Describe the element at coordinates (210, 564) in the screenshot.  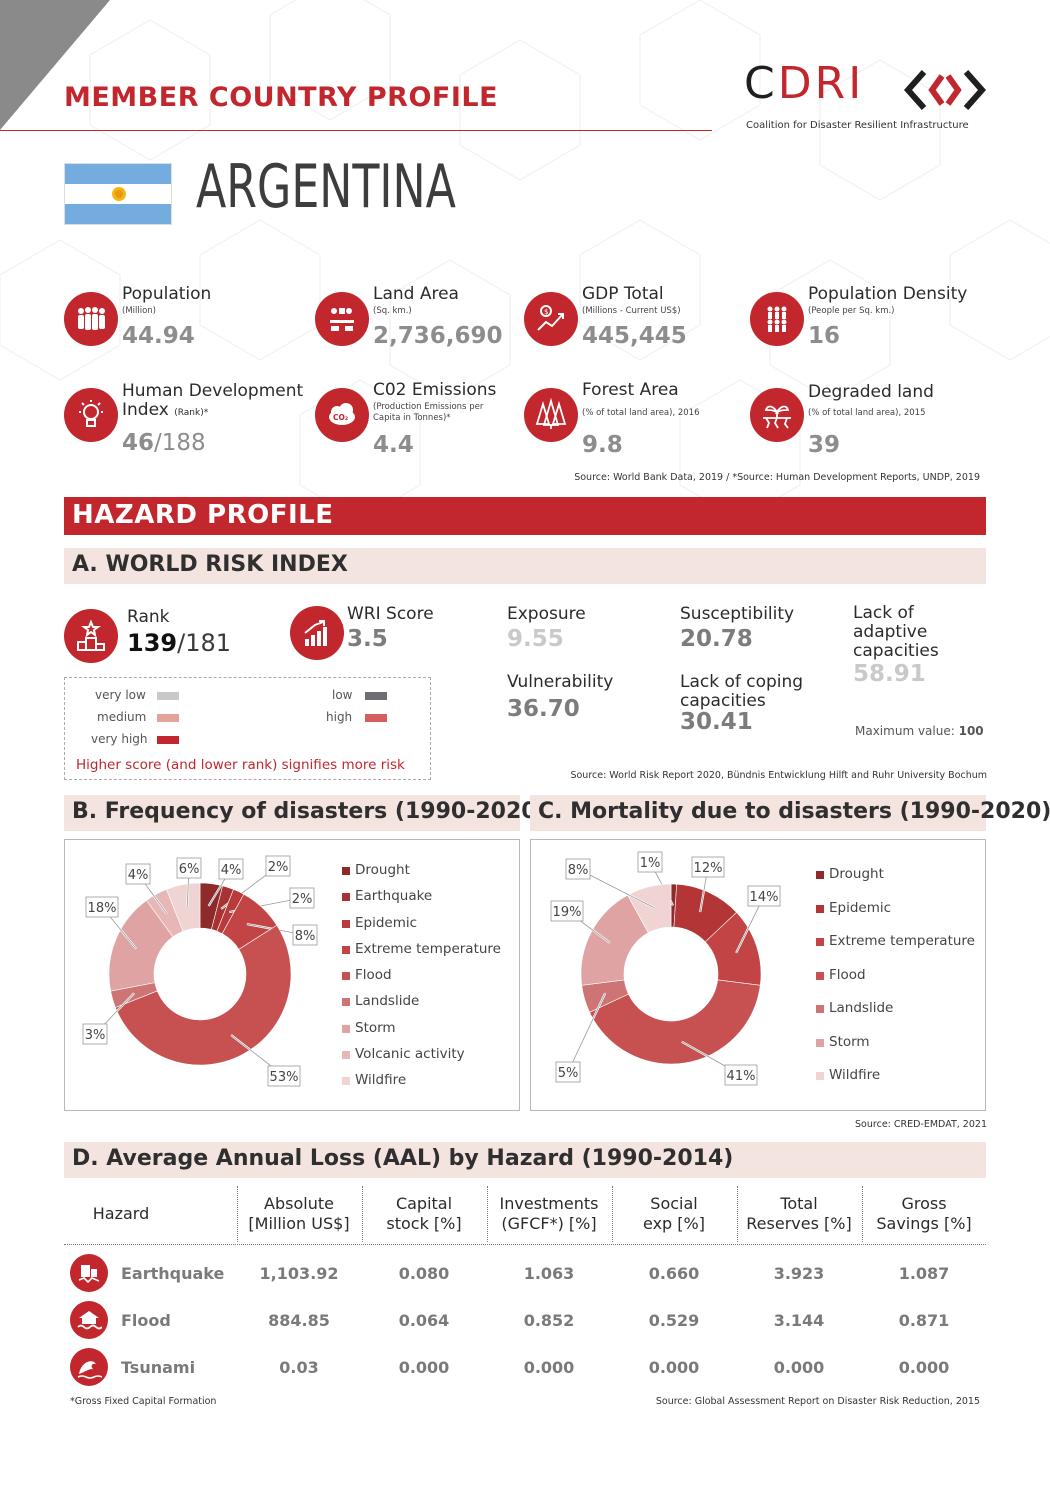
I see `section-title: A. WORLD RISK INDEX` at that location.